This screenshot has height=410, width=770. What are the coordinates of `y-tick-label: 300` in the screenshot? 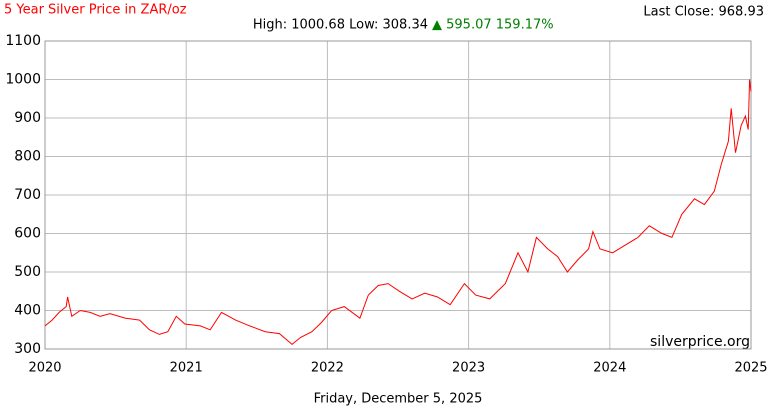 It's located at (27, 349).